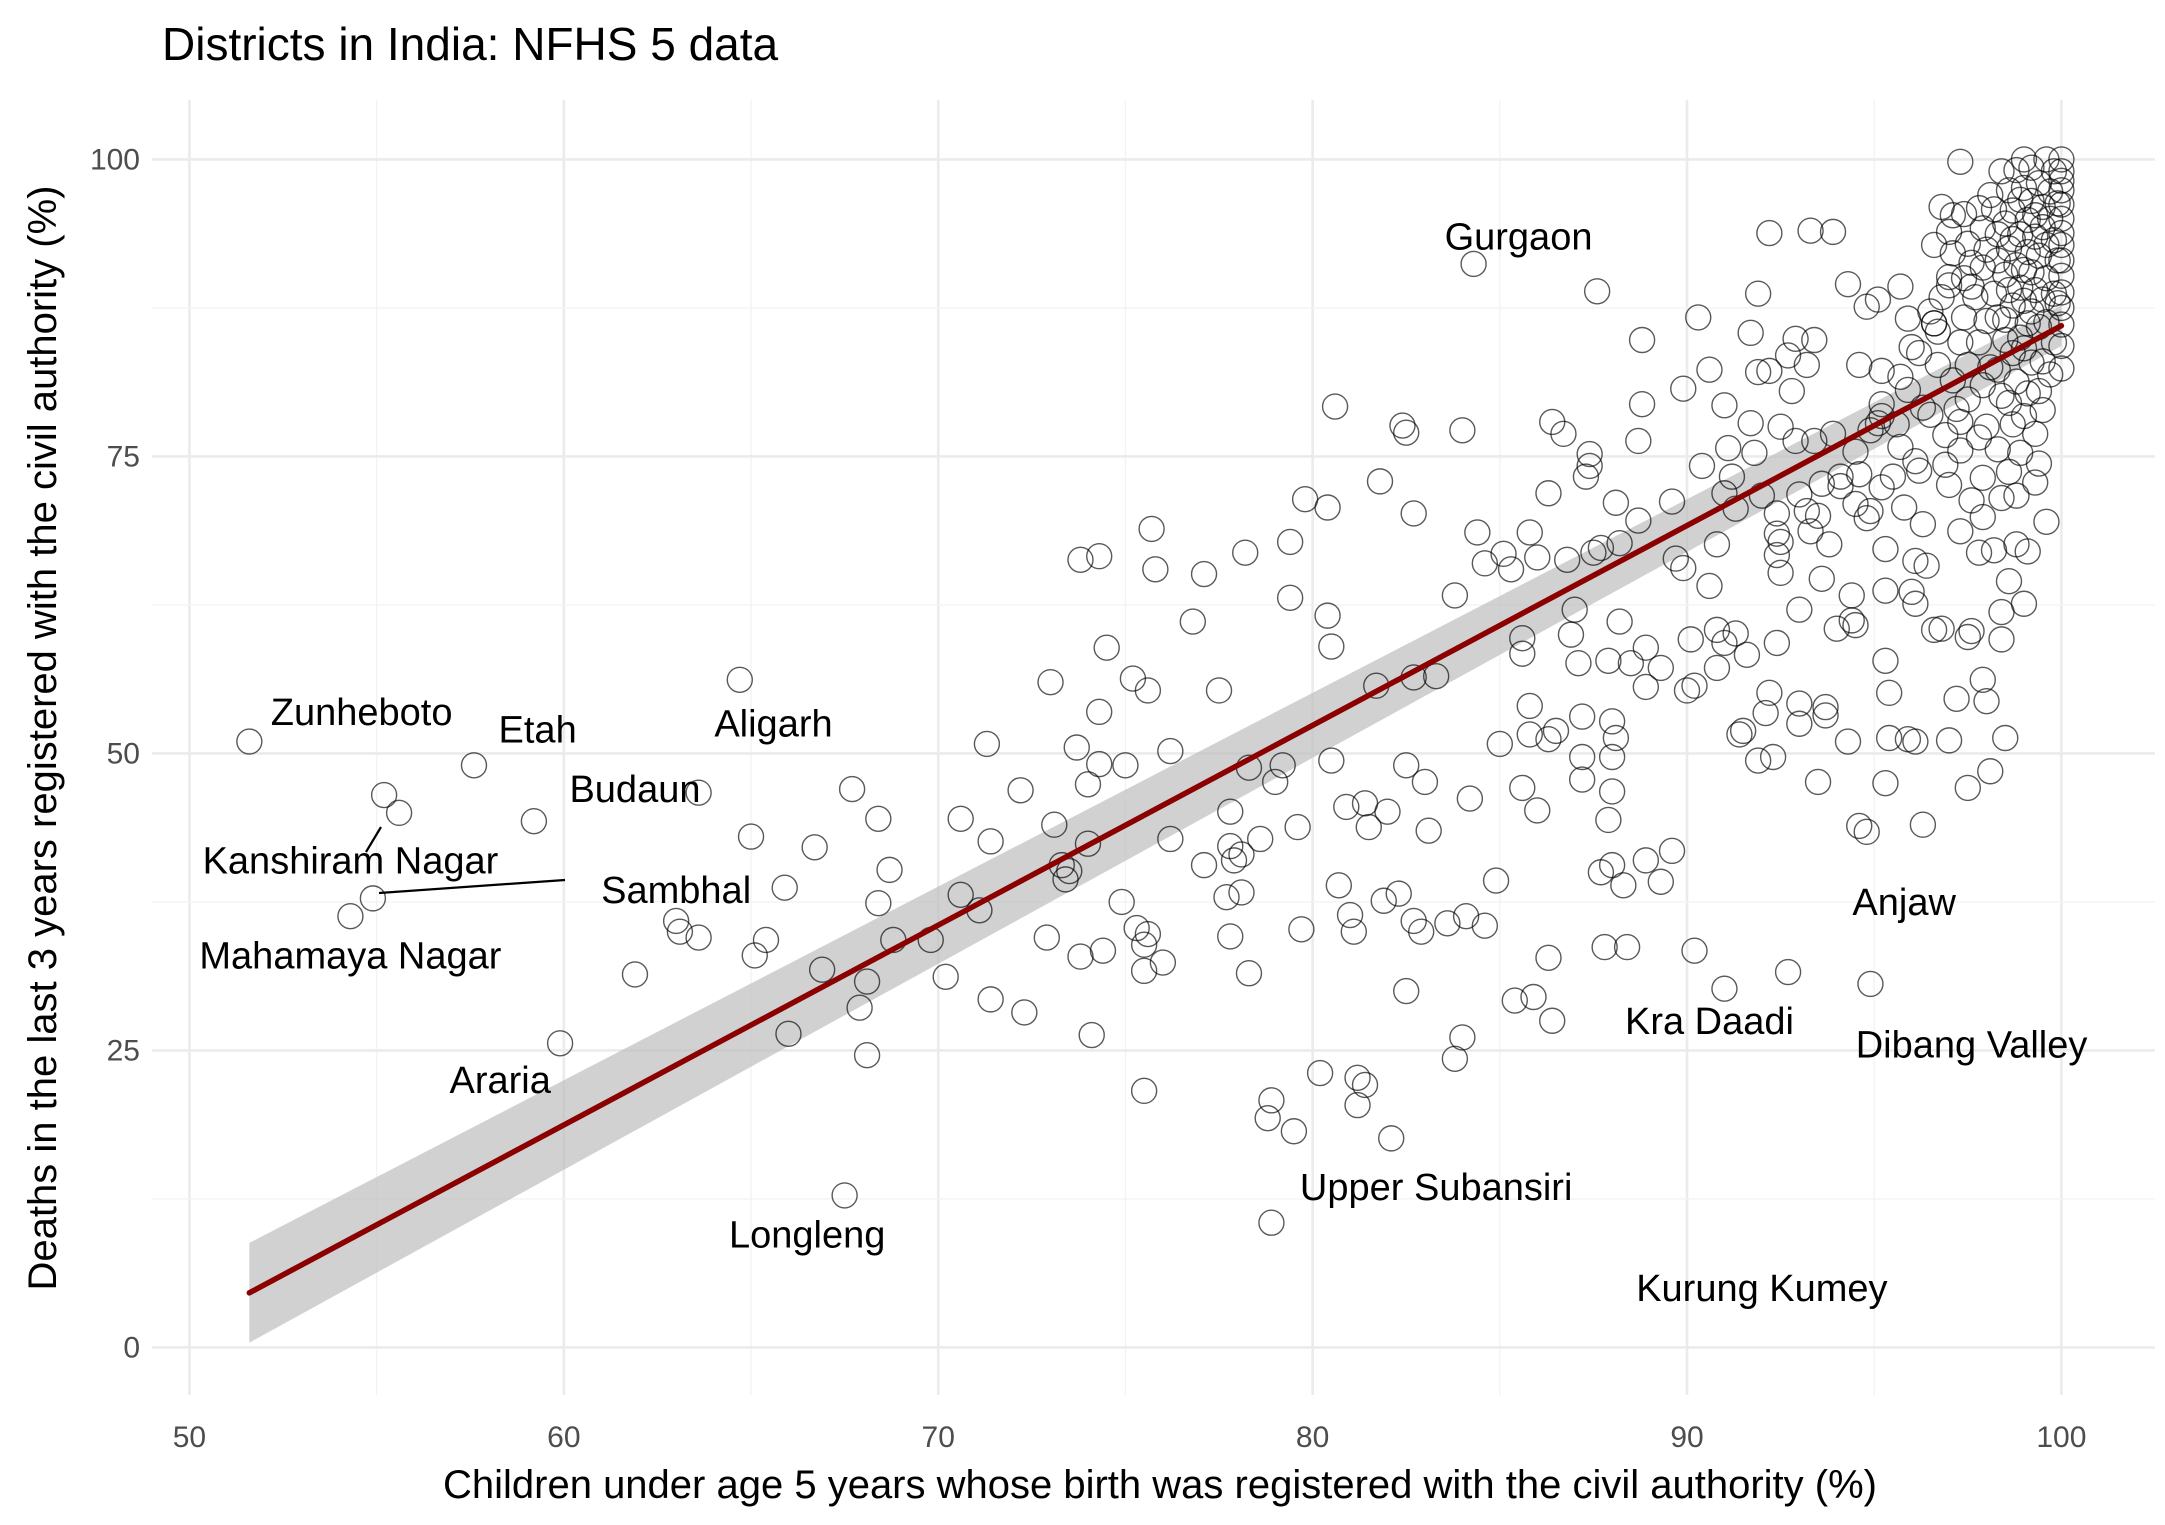 This screenshot has height=1525, width=2165. What do you see at coordinates (189, 1437) in the screenshot?
I see `x-tick-label: 50` at bounding box center [189, 1437].